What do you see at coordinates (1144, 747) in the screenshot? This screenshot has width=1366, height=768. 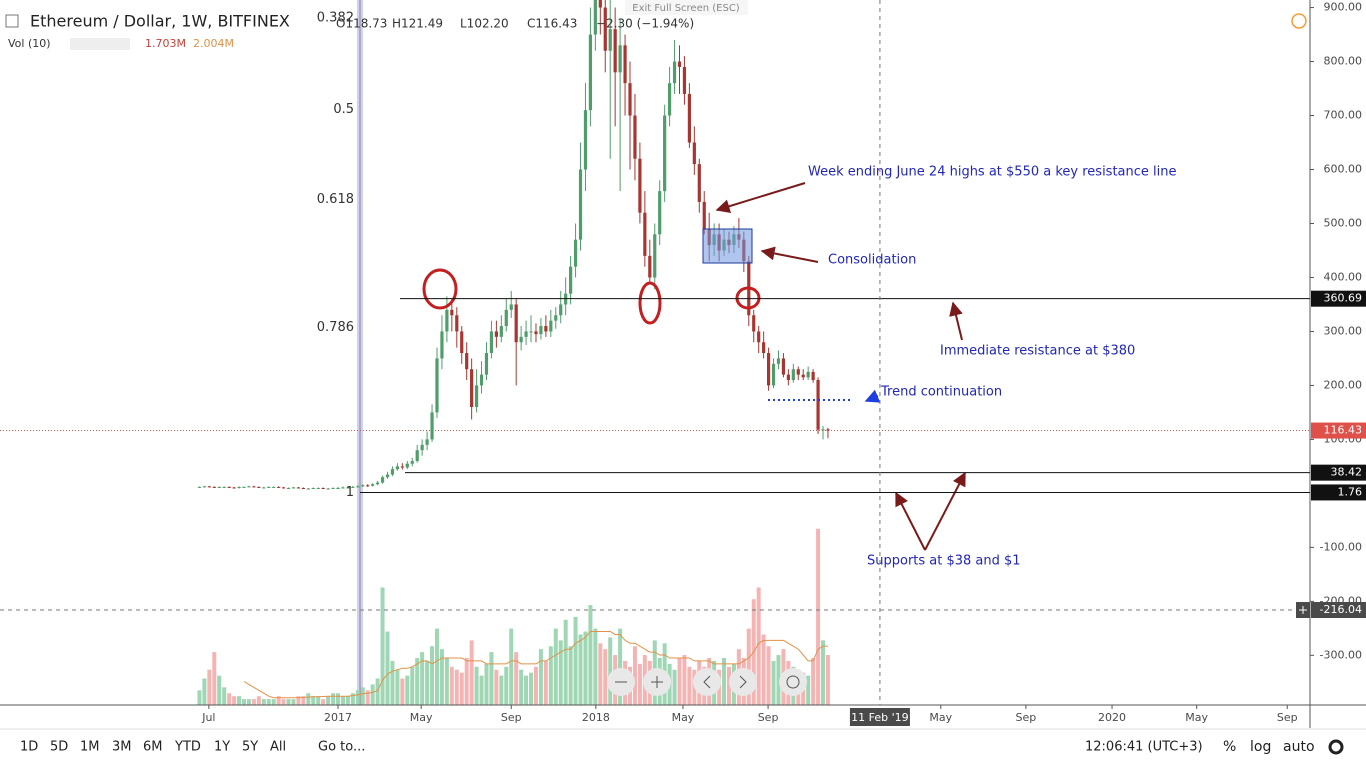 I see `clock: 12:06:41 (UTC+3)` at bounding box center [1144, 747].